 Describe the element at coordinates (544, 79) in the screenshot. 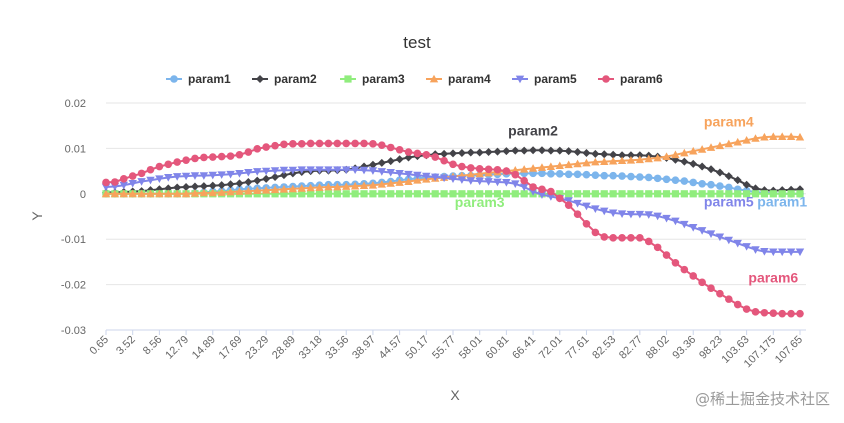

I see `legend-item-param5: param5` at that location.